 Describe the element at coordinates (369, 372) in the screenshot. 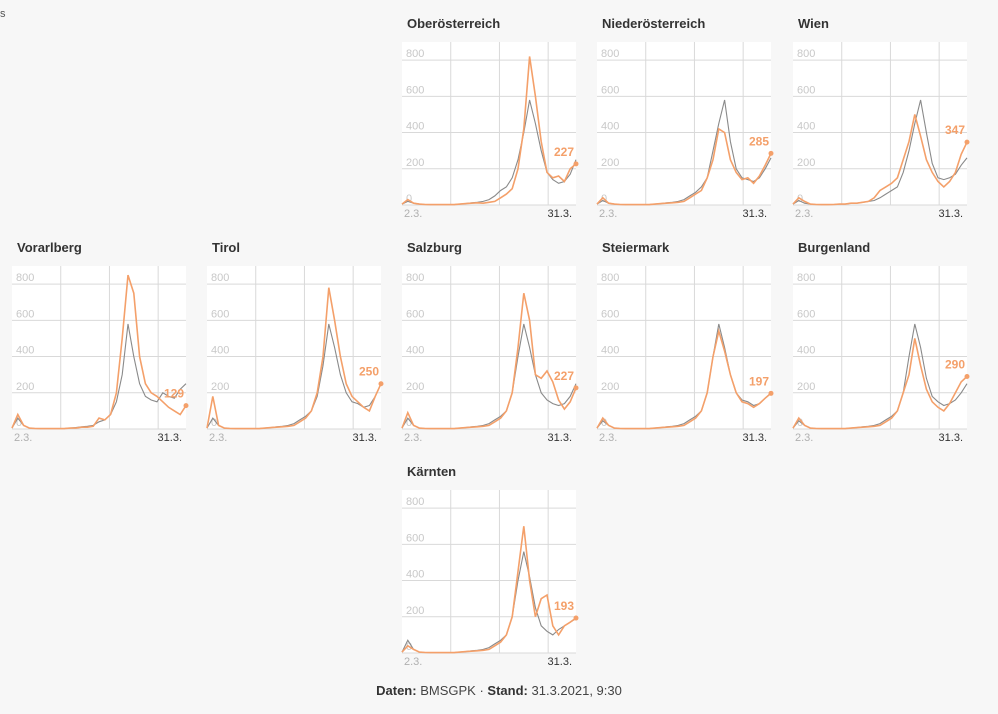

I see `end-value-label: 250` at that location.